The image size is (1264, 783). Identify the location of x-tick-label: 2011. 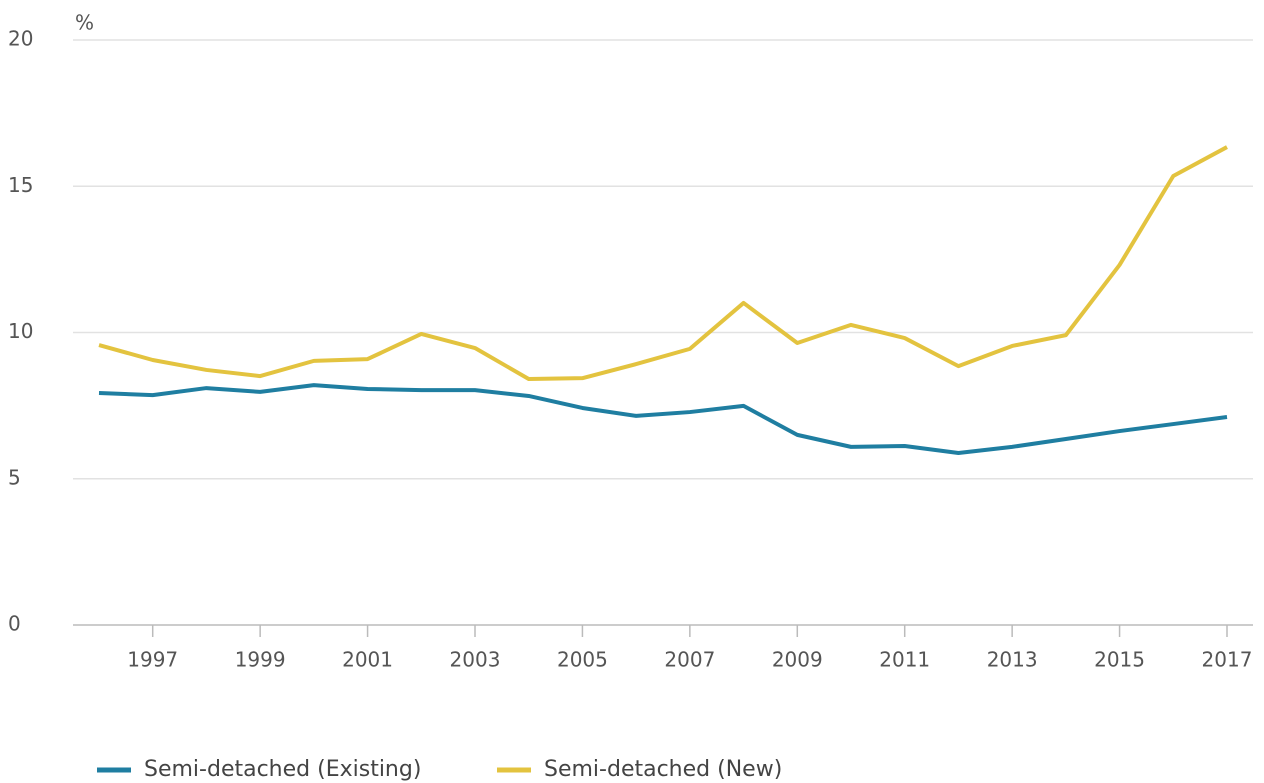
(904, 660).